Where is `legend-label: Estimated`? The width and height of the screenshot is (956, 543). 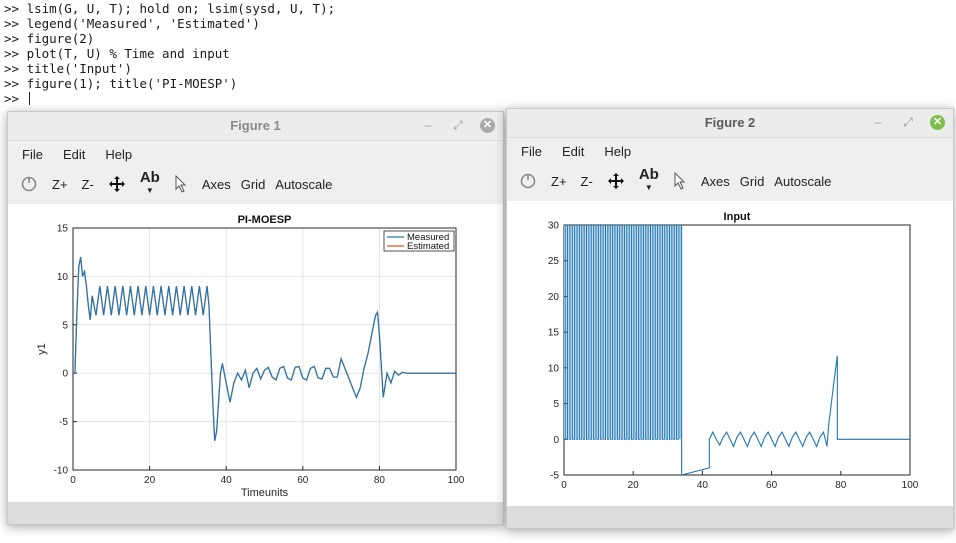 legend-label: Estimated is located at coordinates (428, 246).